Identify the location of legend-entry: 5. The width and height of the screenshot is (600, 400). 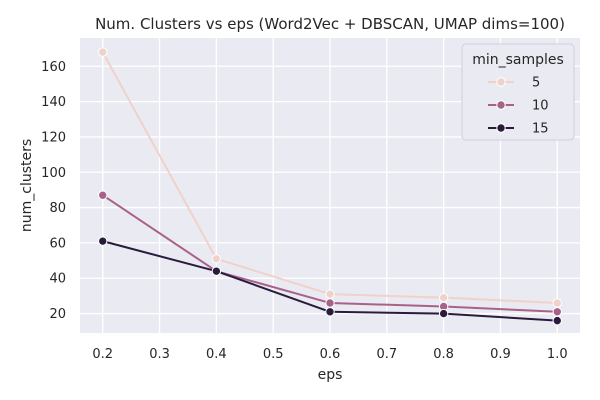
(514, 83).